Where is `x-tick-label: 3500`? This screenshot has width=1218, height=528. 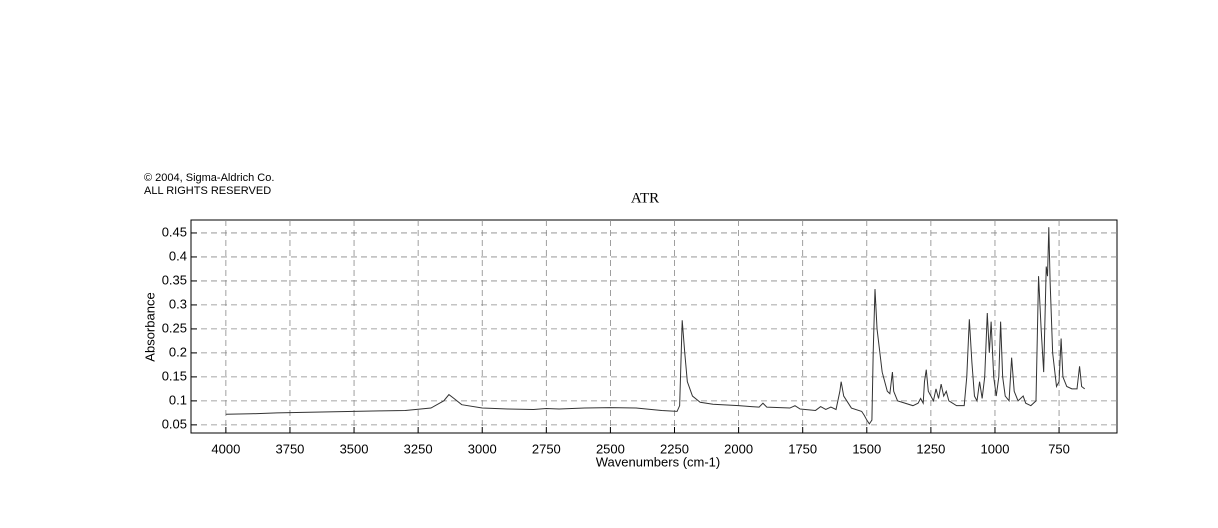
x-tick-label: 3500 is located at coordinates (354, 448).